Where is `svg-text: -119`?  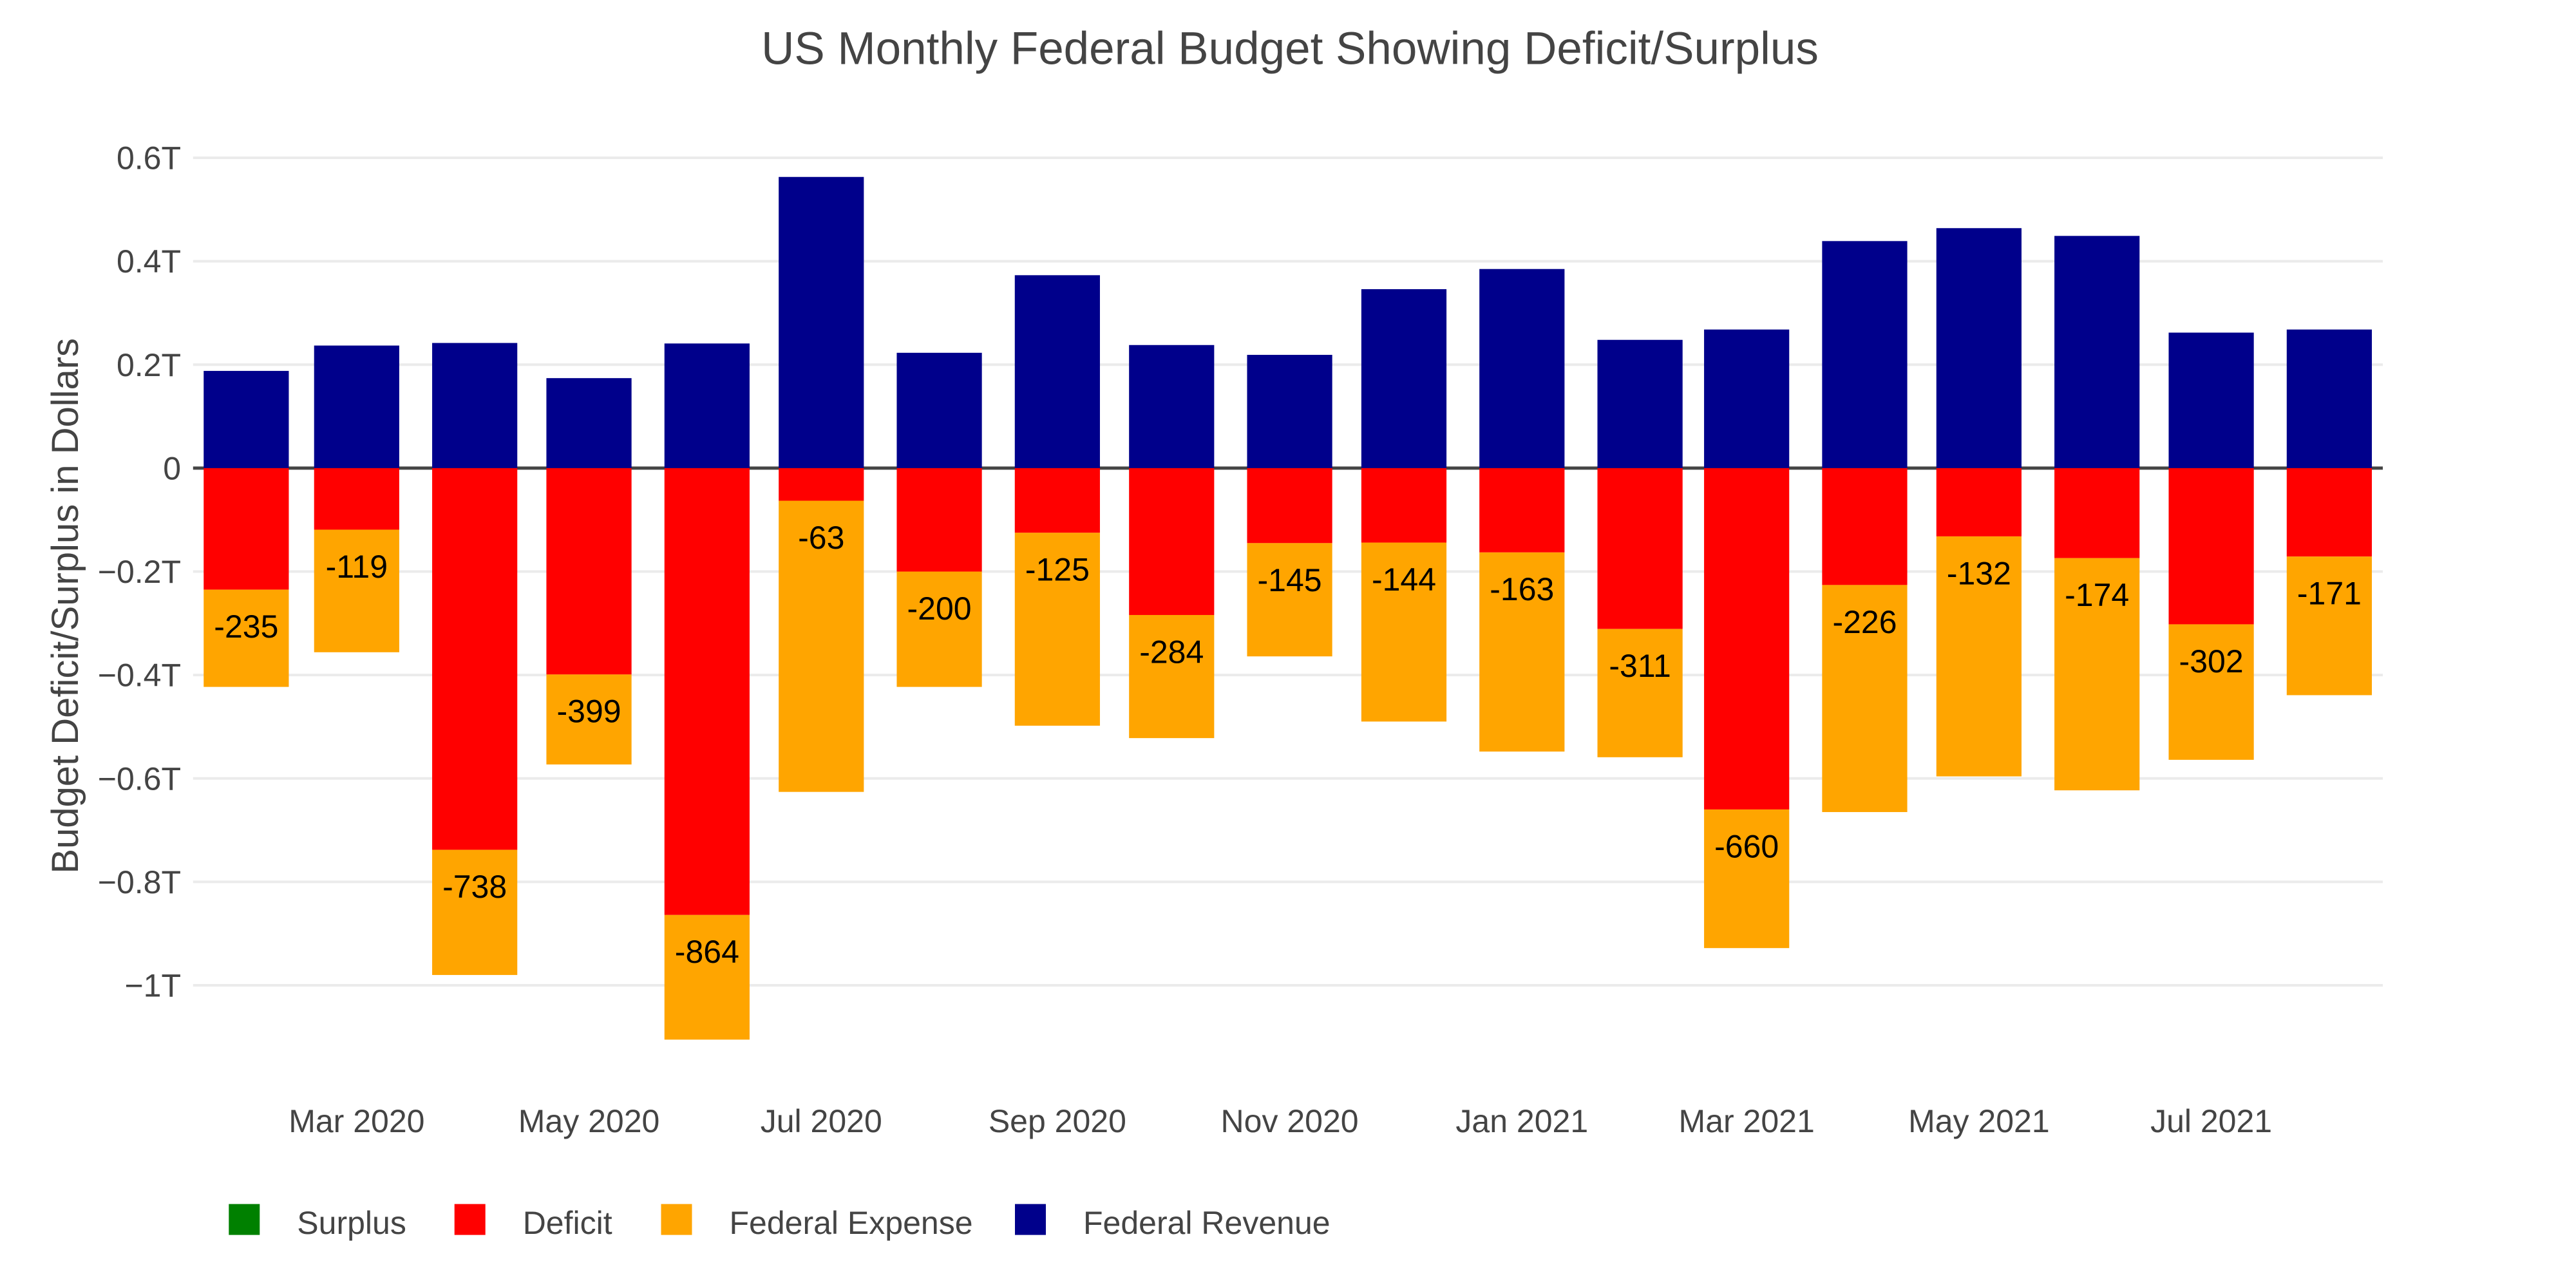 svg-text: -119 is located at coordinates (357, 567).